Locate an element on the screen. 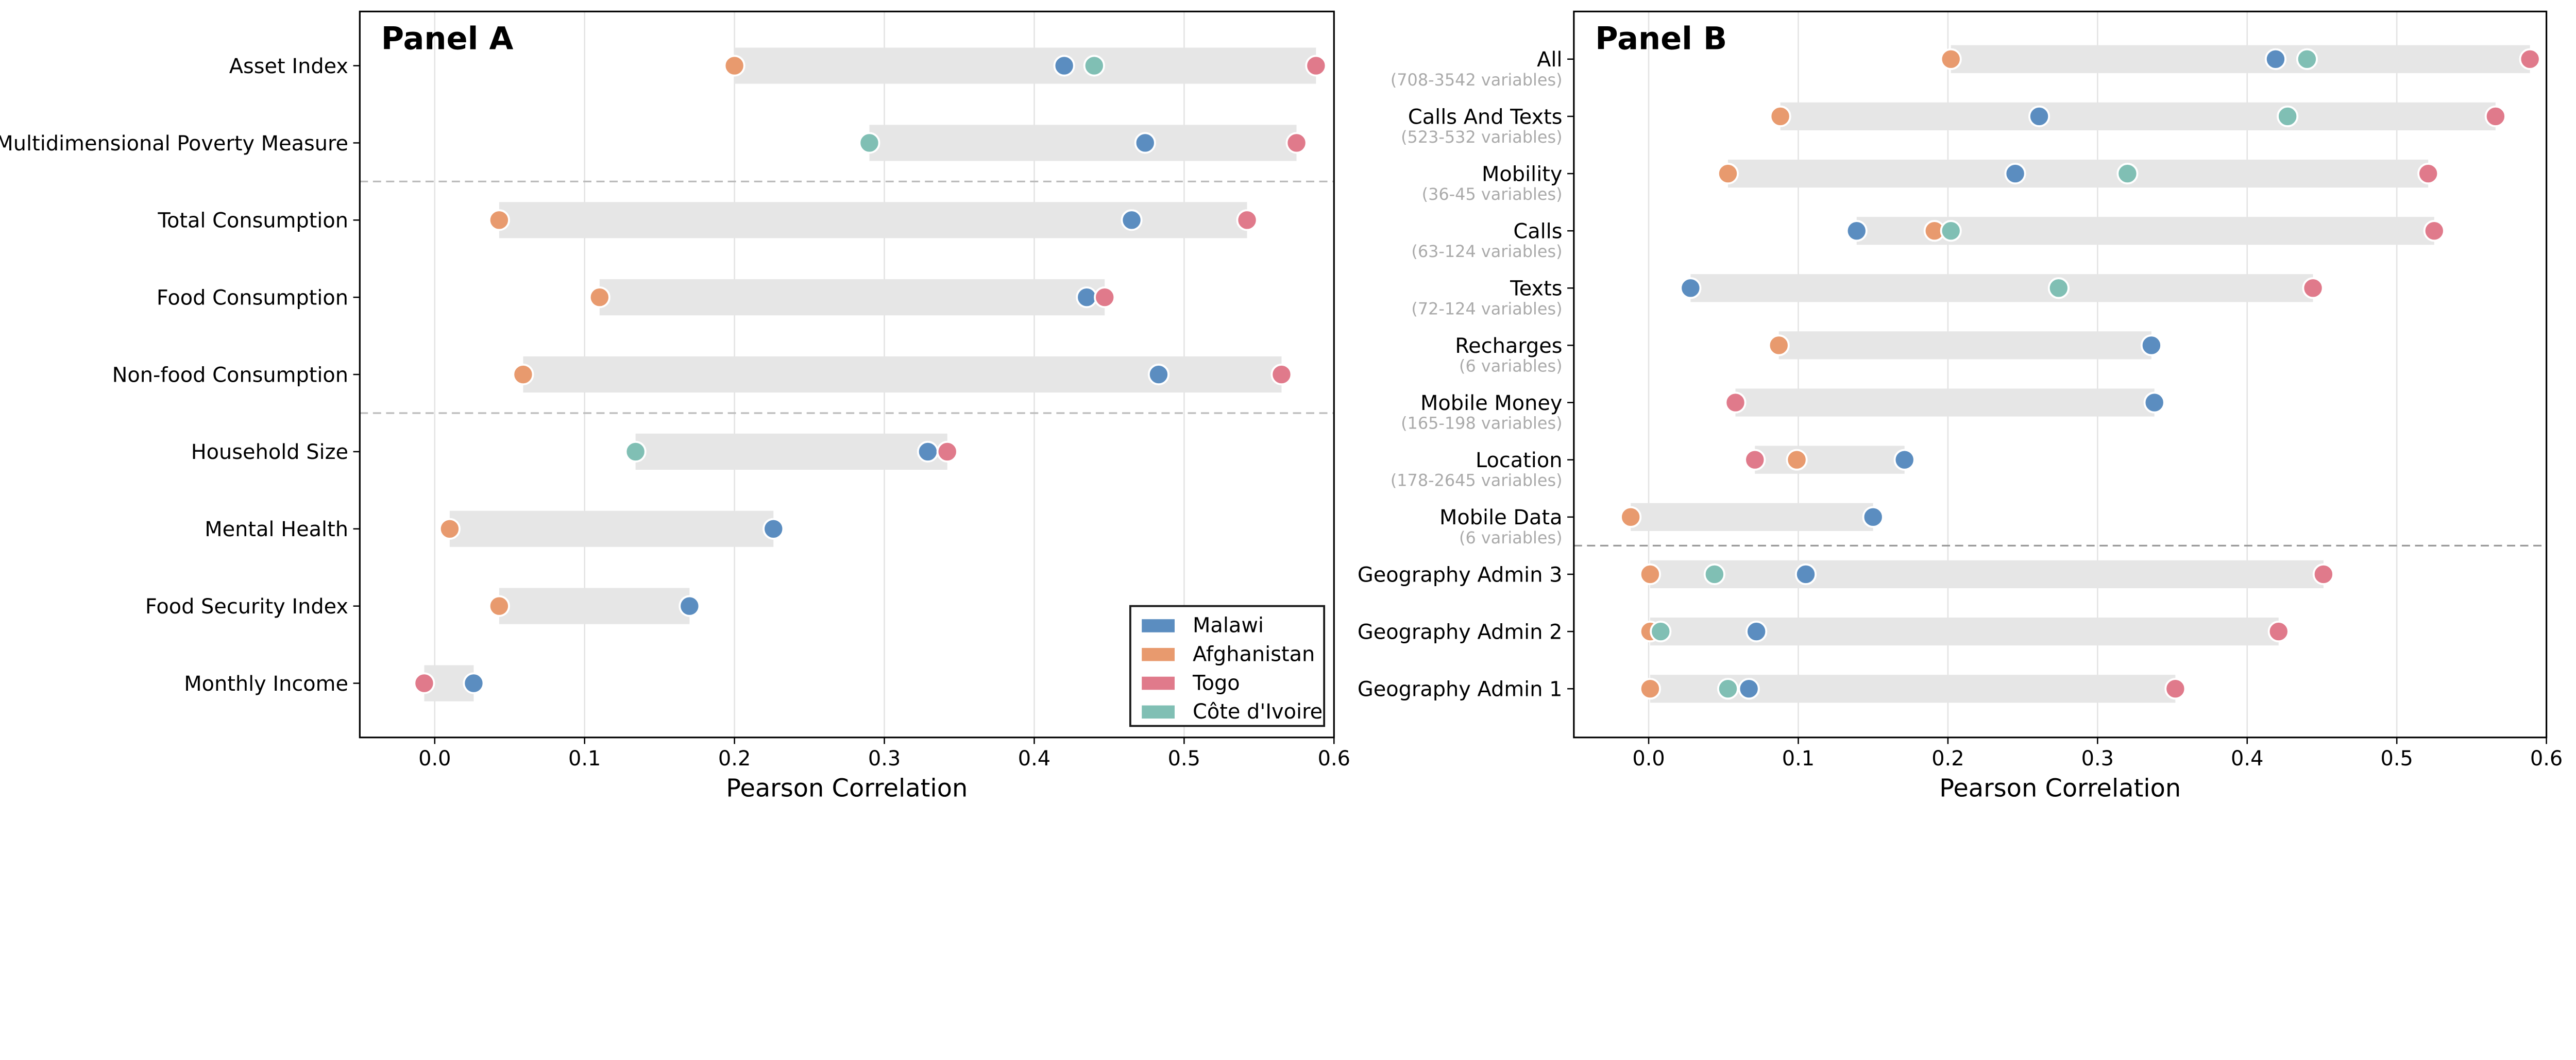  category-label: Geography Admin 2 is located at coordinates (1460, 632).